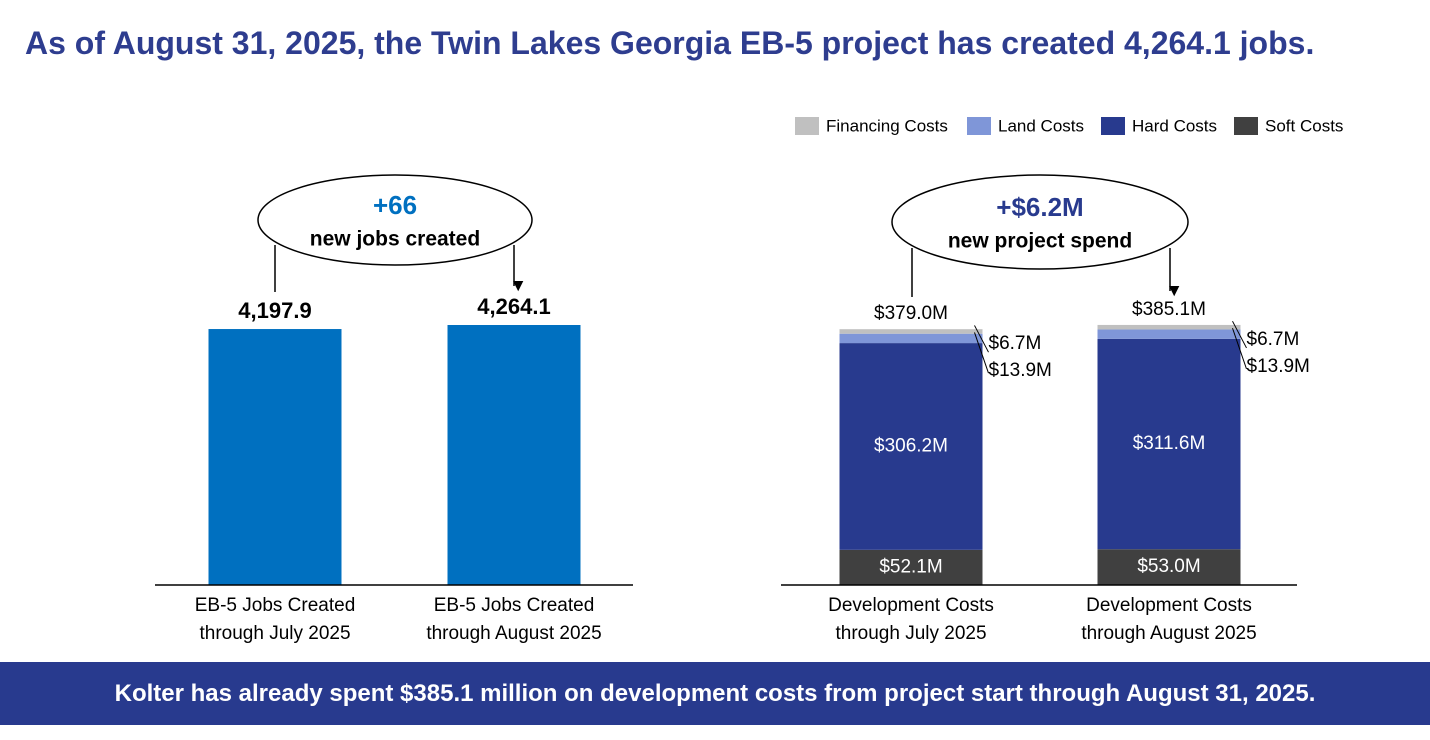  I want to click on x-tick-label: EB-5 Jobs Created through August 2025, so click(514, 619).